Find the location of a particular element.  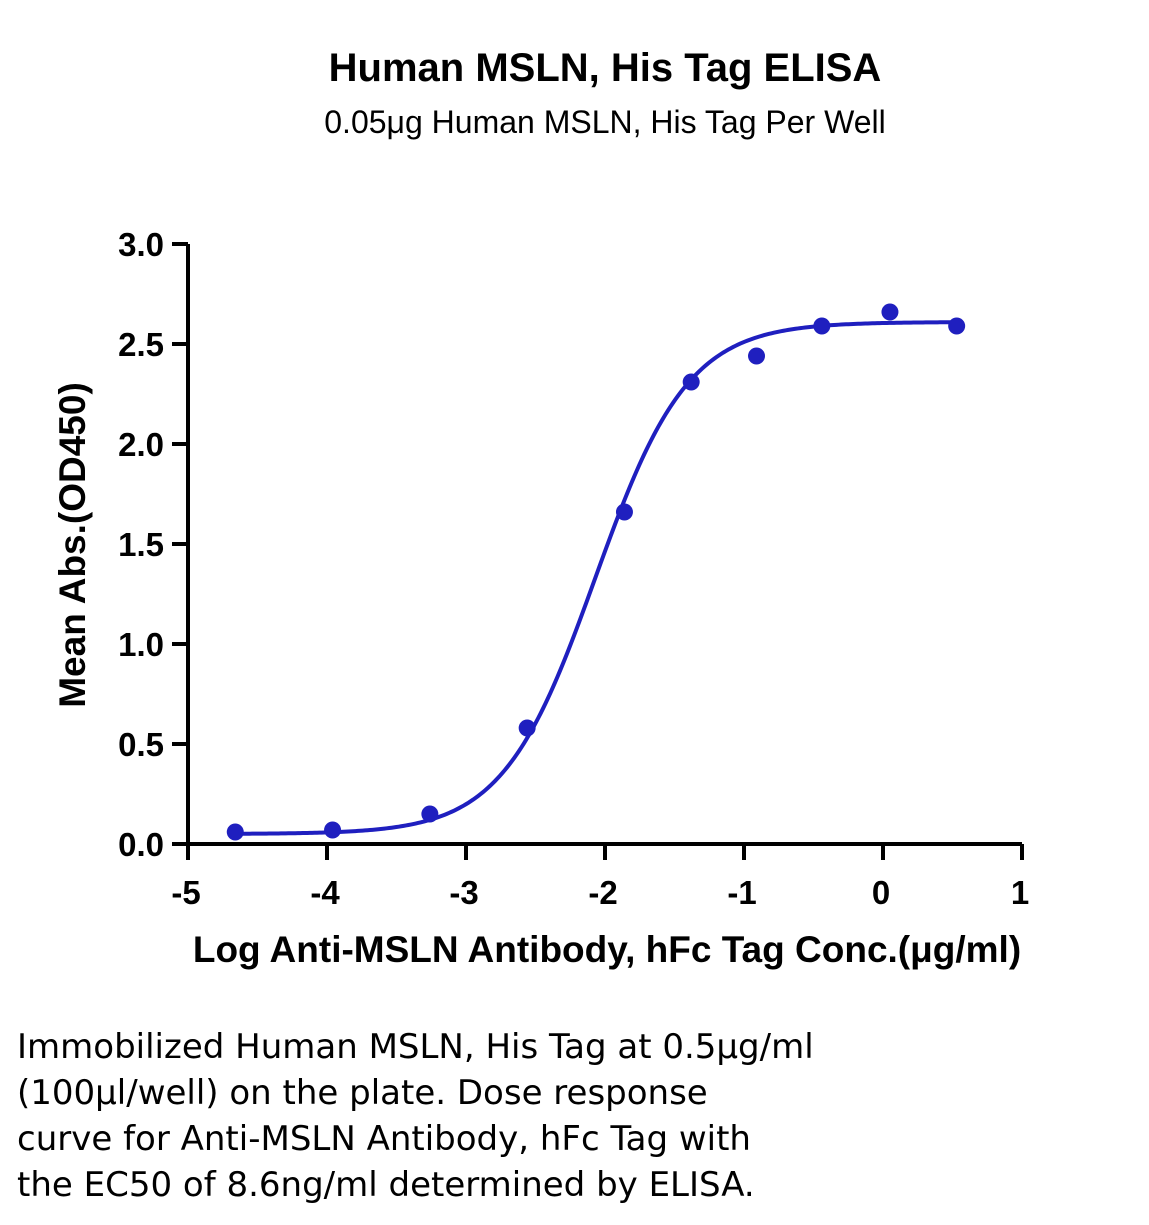

y-axis-title: Mean Abs.(OD450) is located at coordinates (72, 545).